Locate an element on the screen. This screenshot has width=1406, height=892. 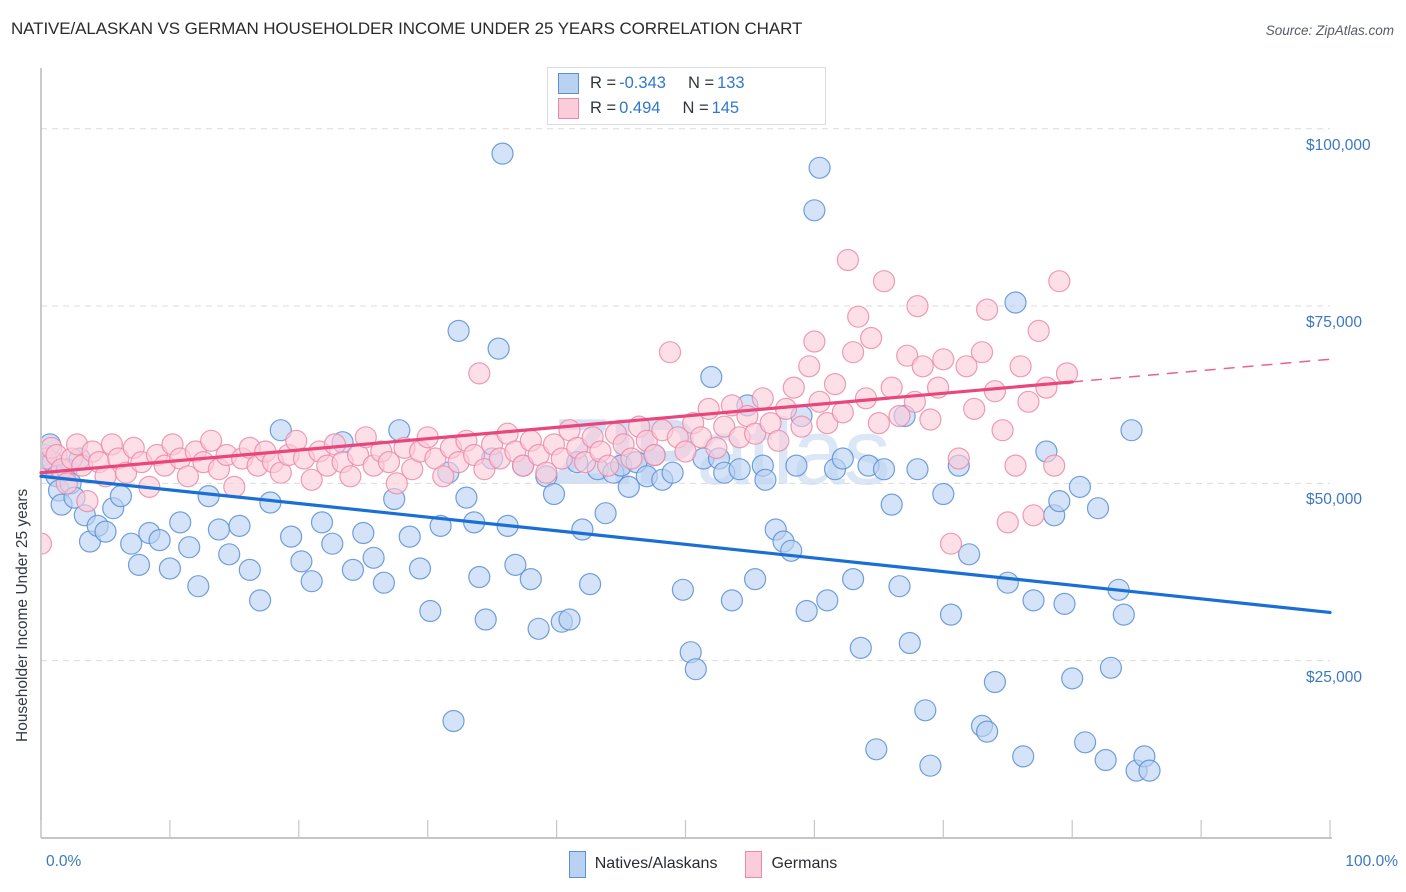
trend-line-natives/alaskans is located at coordinates (685, 544).